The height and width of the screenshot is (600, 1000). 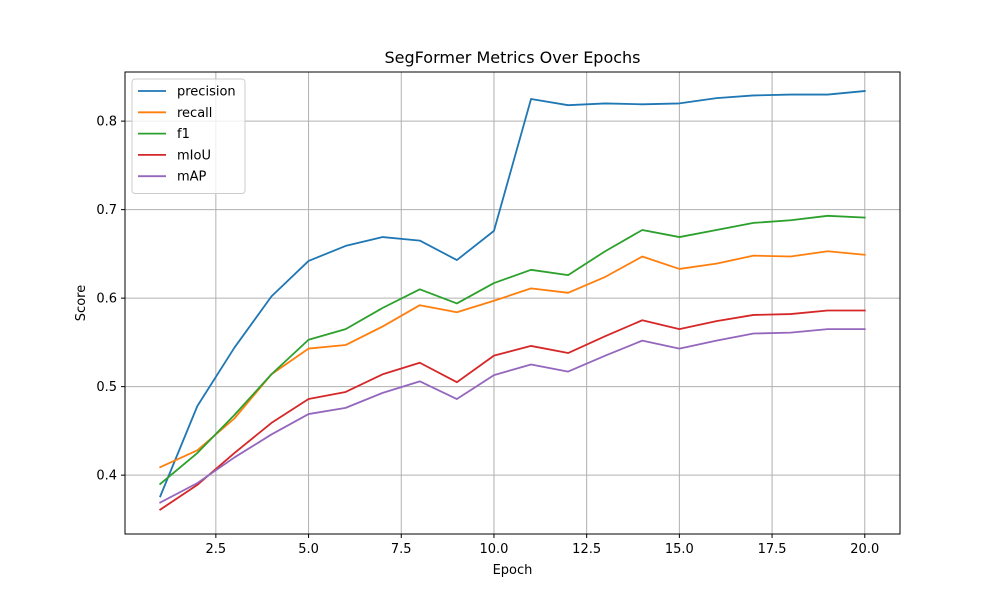 I want to click on legend-label-precision: precision, so click(x=206, y=92).